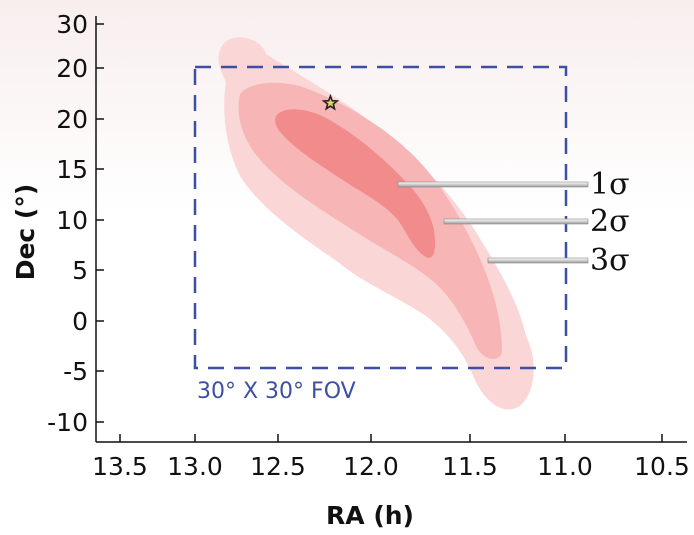  What do you see at coordinates (195, 466) in the screenshot?
I see `x-tick-label: 13.0` at bounding box center [195, 466].